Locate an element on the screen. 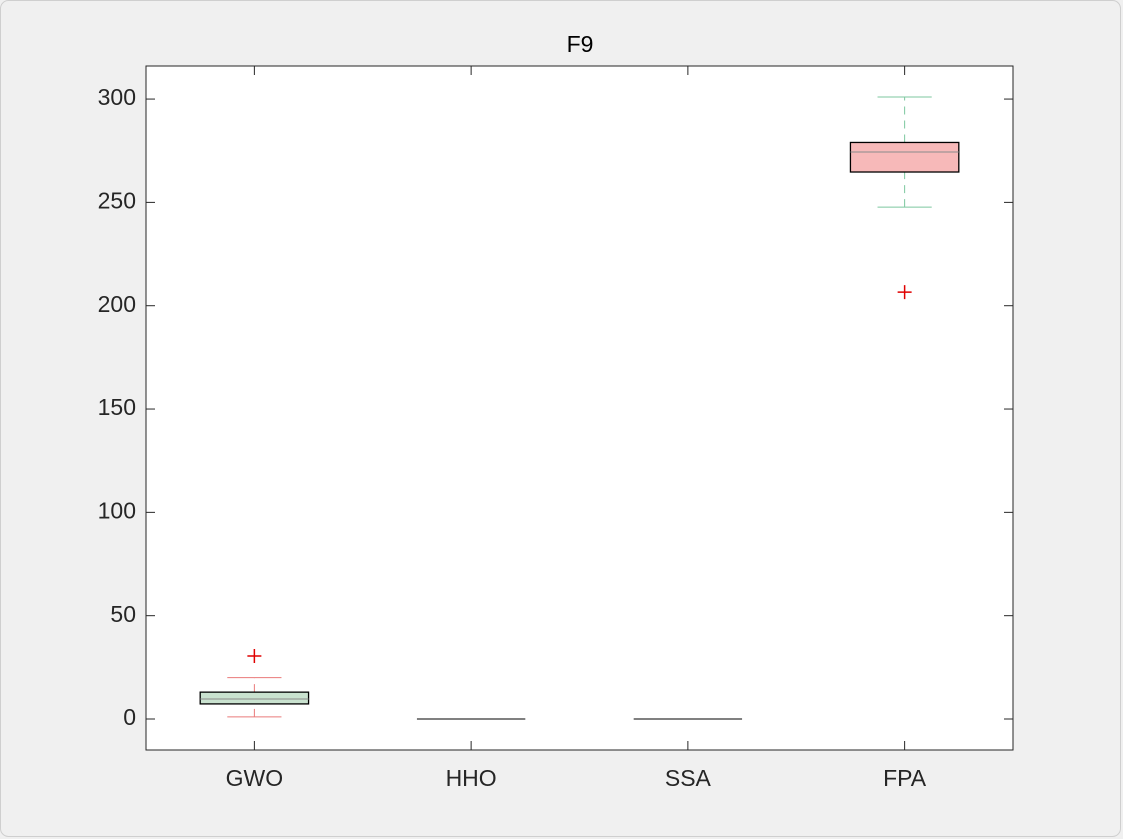  y-tick-label: 0 is located at coordinates (129, 717).